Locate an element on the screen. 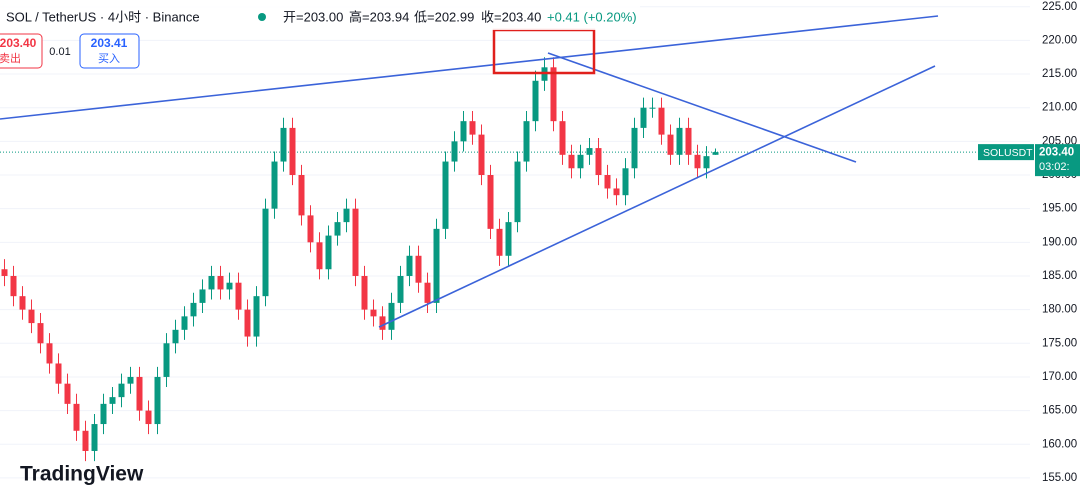 The width and height of the screenshot is (1080, 493). price-tag-bg is located at coordinates (1057, 160).